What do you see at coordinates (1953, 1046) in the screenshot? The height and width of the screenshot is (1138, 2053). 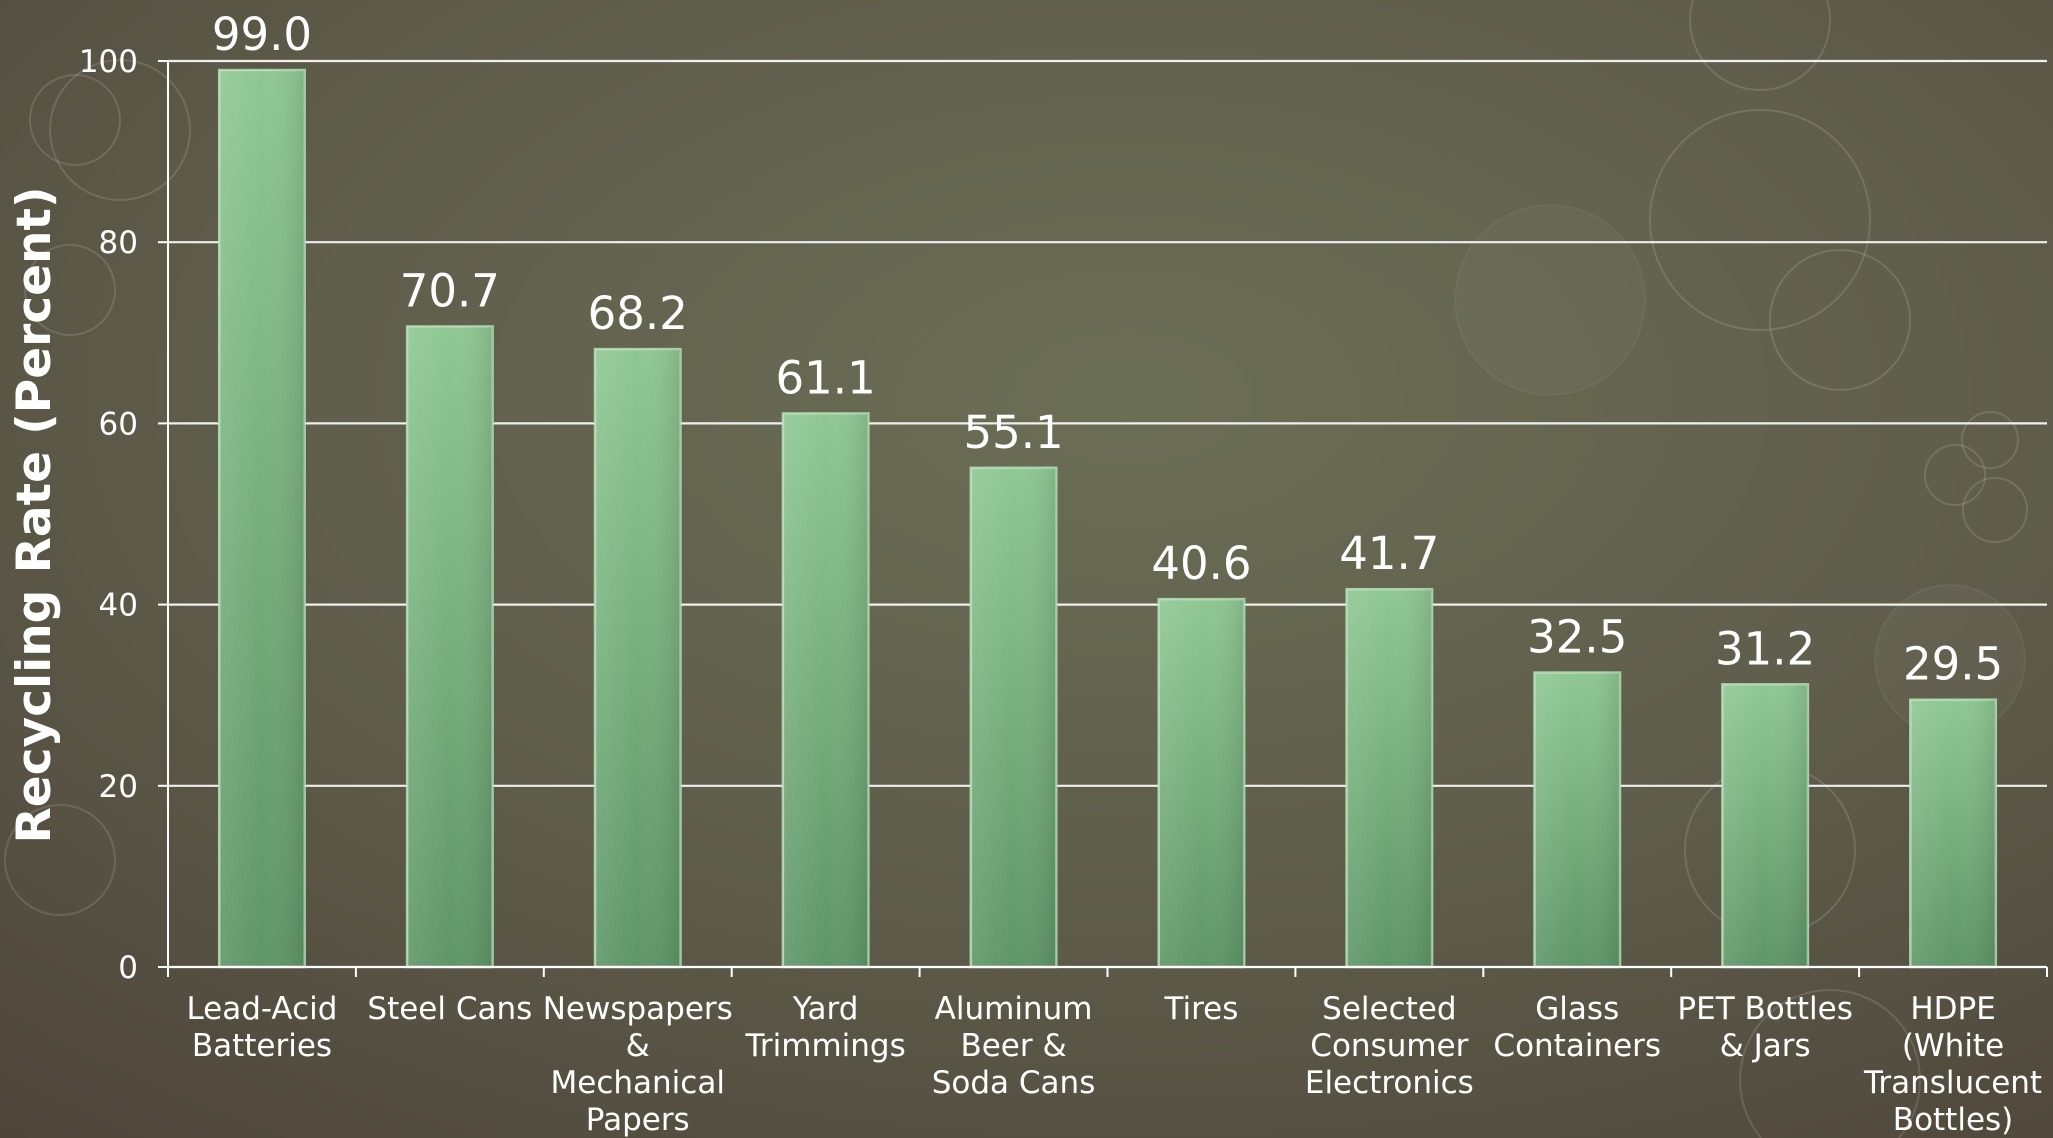 I see `x-category-label-line: (White` at bounding box center [1953, 1046].